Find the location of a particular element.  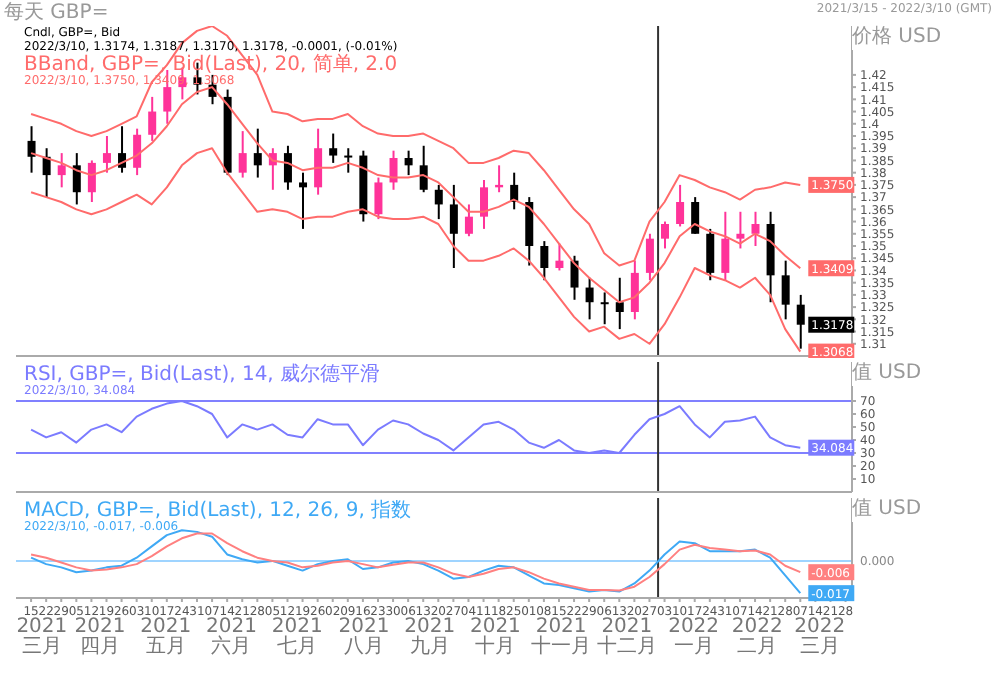

text: 2021 十一月 is located at coordinates (561, 637).